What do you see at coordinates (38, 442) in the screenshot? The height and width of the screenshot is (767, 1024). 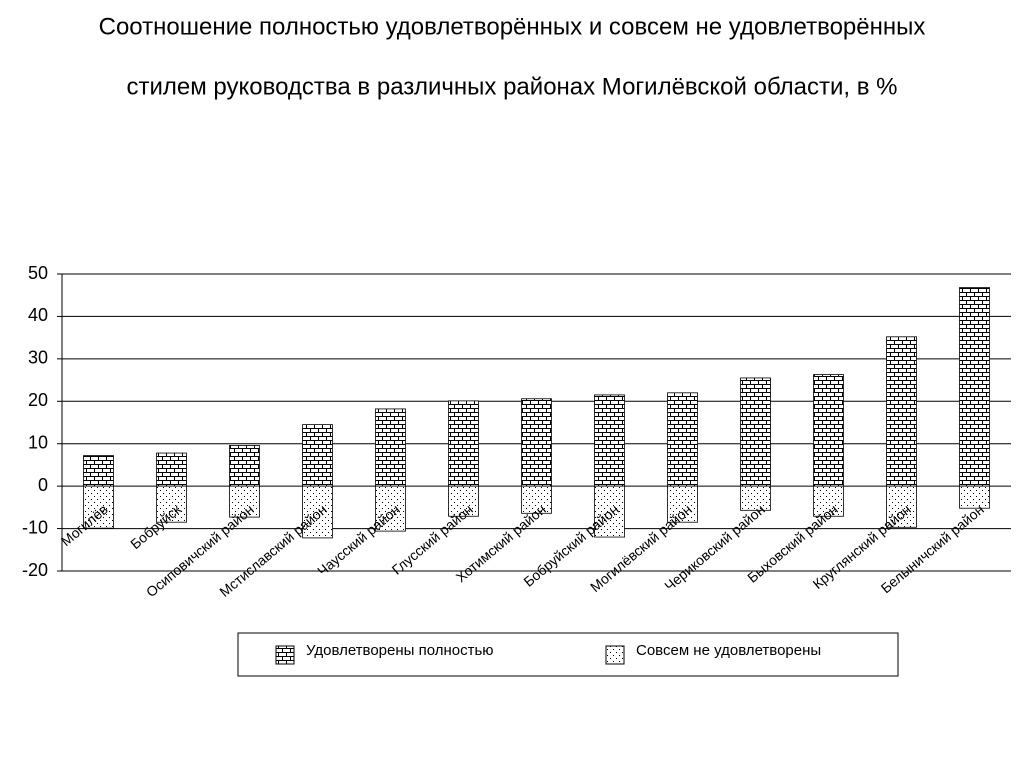 I see `y-tick-label: 10` at bounding box center [38, 442].